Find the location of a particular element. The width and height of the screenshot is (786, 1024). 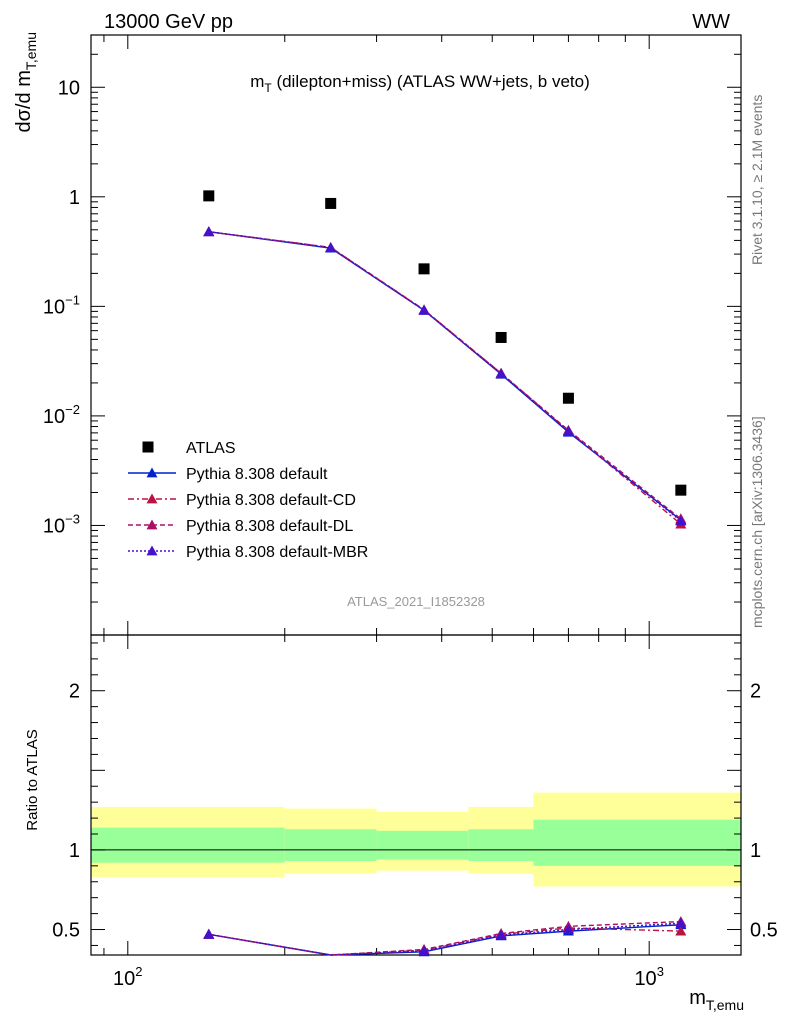

legend-label-default: Pythia 8.308 default is located at coordinates (257, 474).